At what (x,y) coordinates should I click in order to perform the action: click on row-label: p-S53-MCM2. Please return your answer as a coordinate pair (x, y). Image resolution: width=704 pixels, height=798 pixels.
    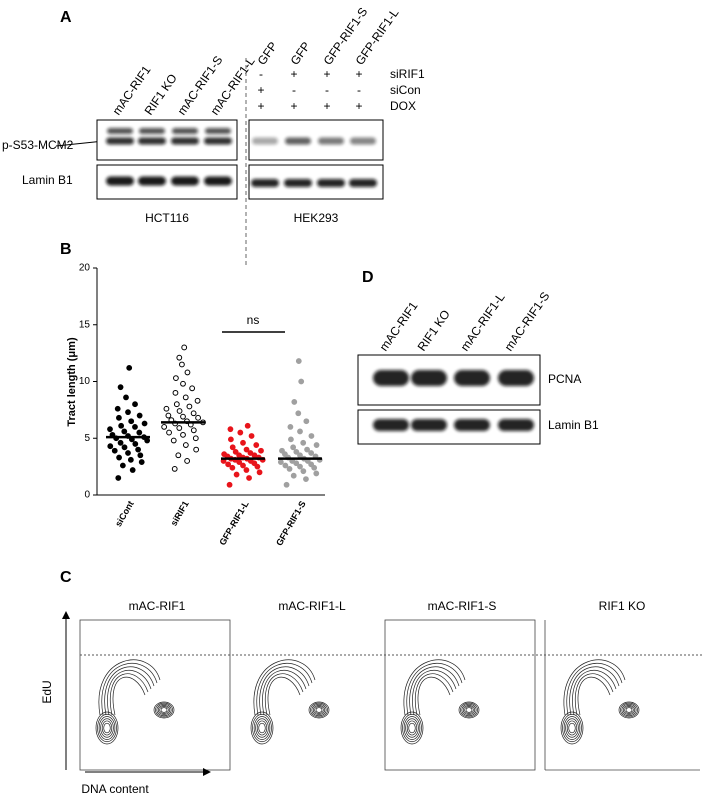
    Looking at the image, I should click on (38, 145).